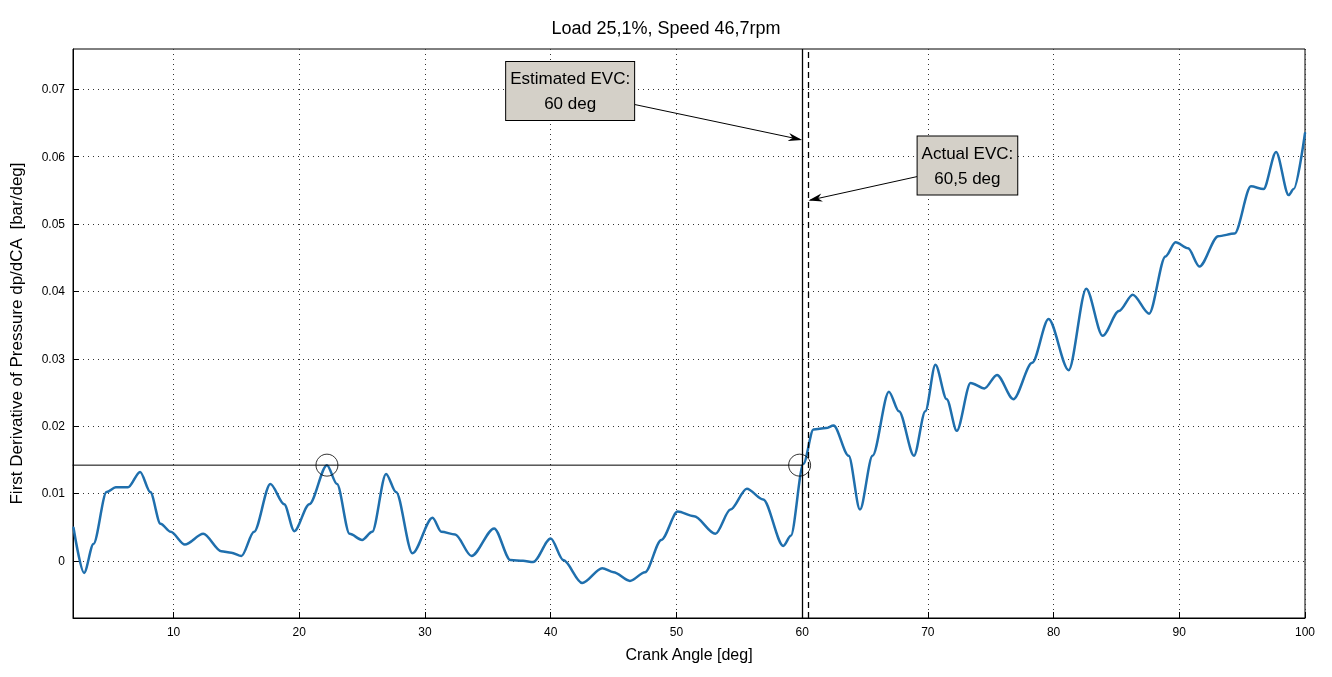  I want to click on x-tick-label: 50, so click(676, 632).